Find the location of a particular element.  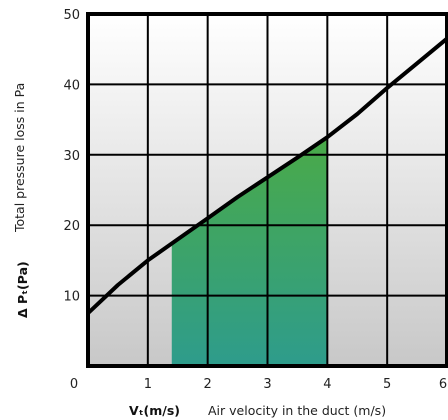

x-tick-label: 2 is located at coordinates (208, 384).